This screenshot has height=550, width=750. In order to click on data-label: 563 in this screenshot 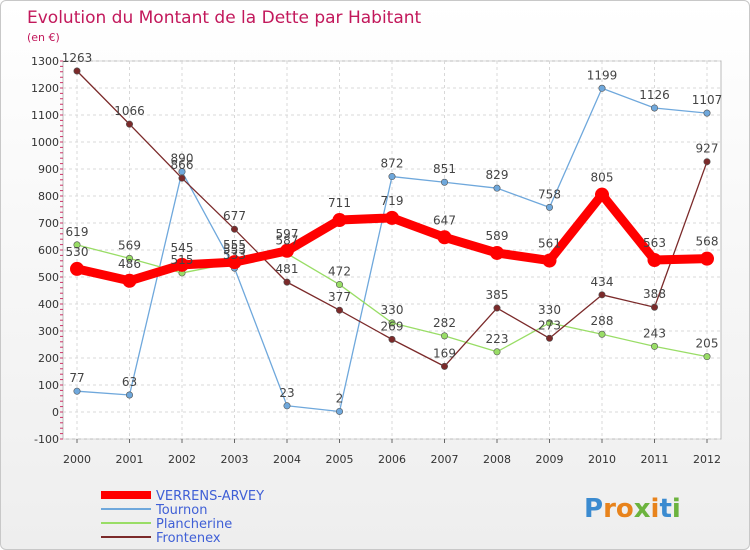, I will do `click(654, 243)`.